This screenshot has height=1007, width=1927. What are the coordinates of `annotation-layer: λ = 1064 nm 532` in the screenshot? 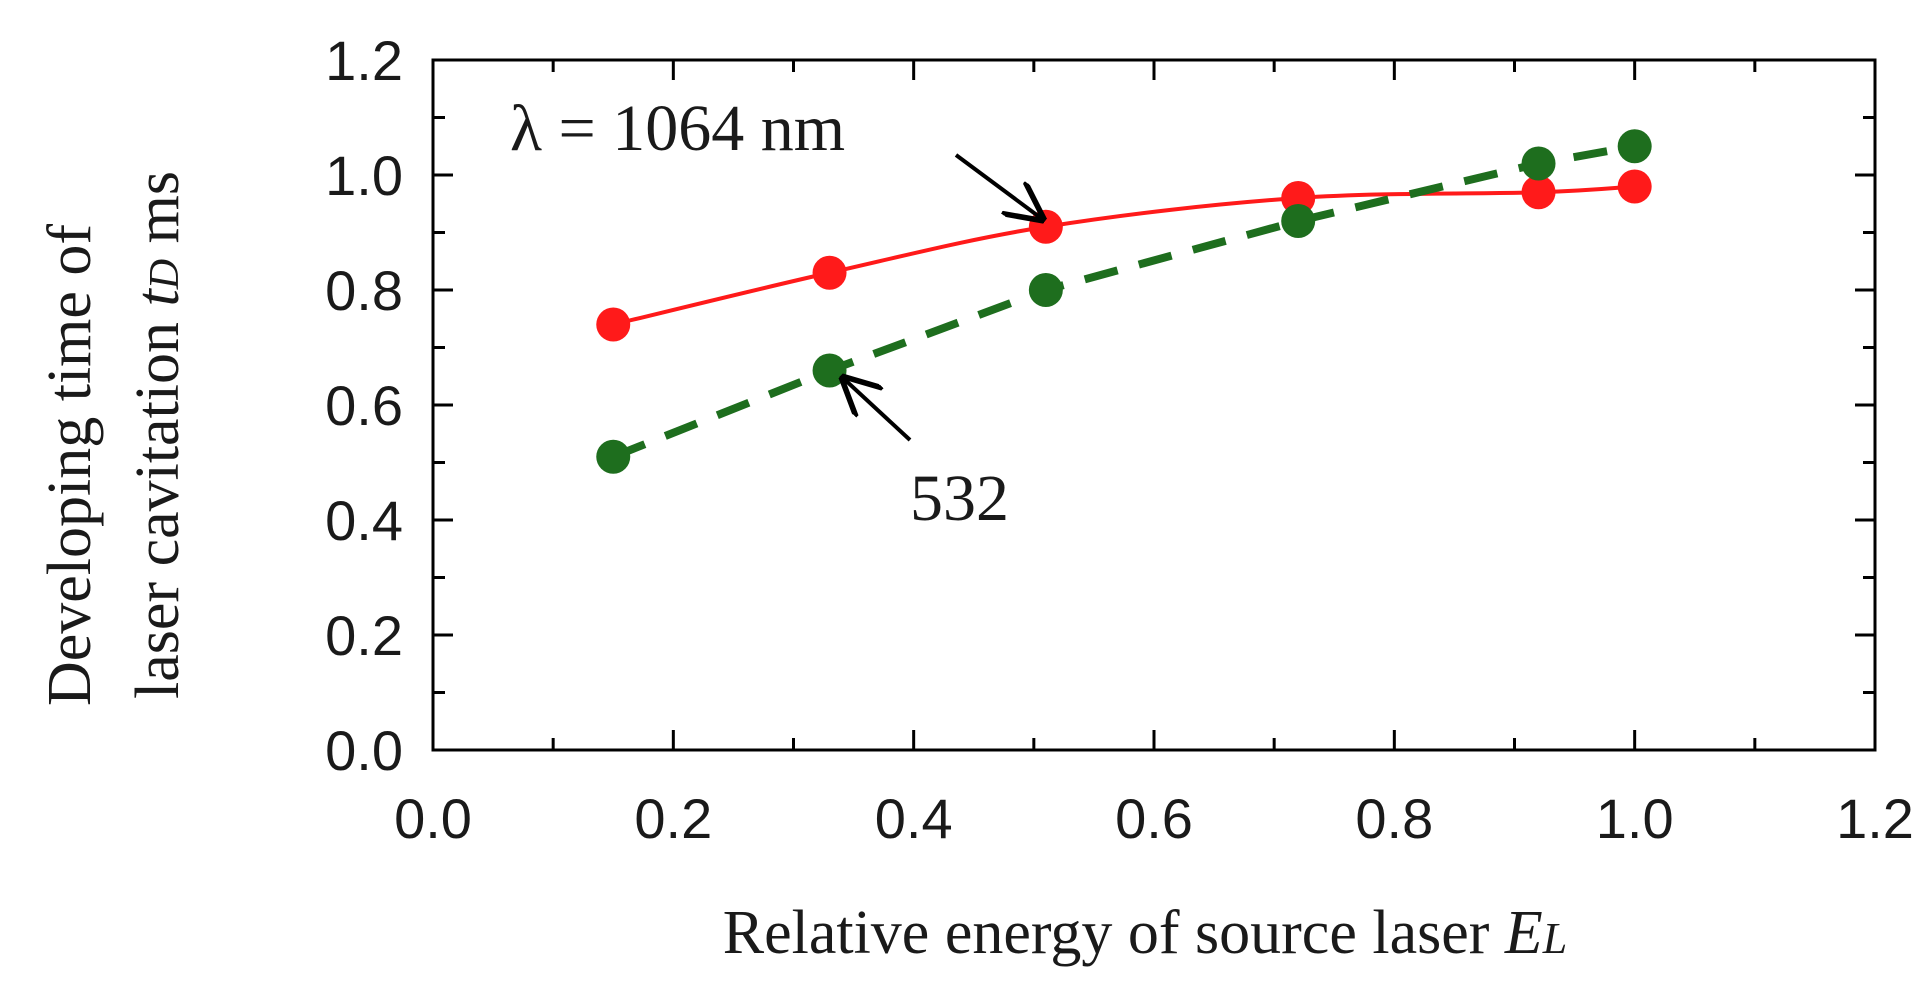 It's located at (776, 313).